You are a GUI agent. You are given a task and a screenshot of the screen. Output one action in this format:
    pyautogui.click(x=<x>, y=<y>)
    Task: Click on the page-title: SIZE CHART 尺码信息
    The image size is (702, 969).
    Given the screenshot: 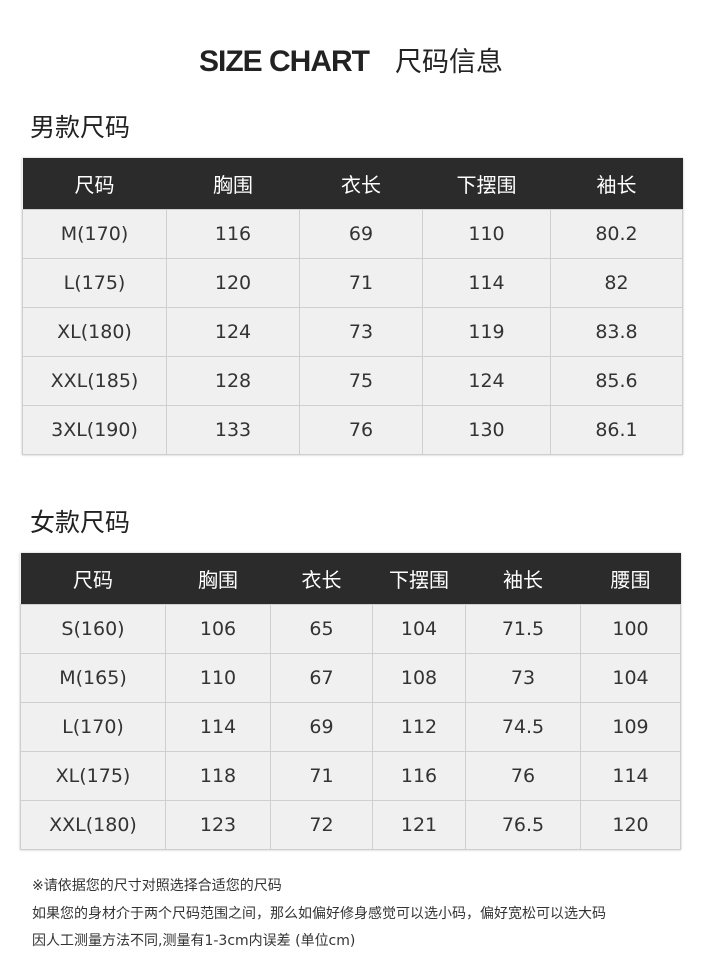 What is the action you would take?
    pyautogui.click(x=351, y=59)
    